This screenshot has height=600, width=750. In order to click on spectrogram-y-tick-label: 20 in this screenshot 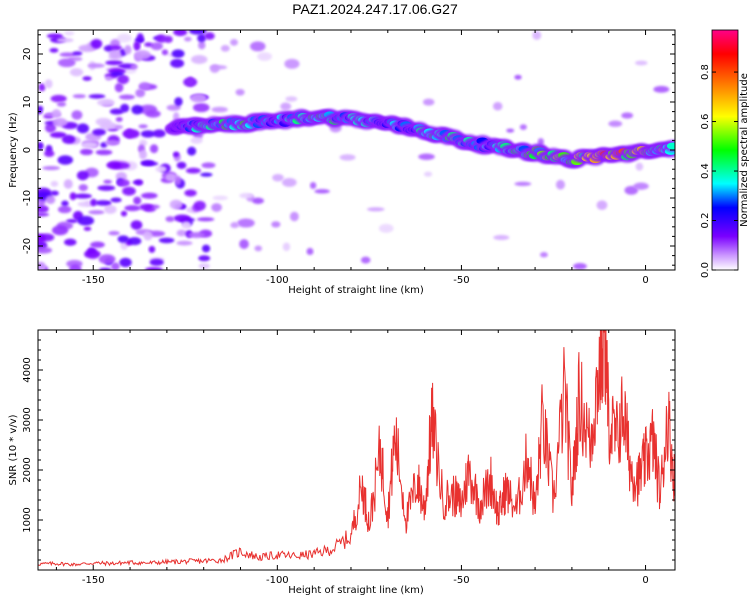, I will do `click(27, 54)`.